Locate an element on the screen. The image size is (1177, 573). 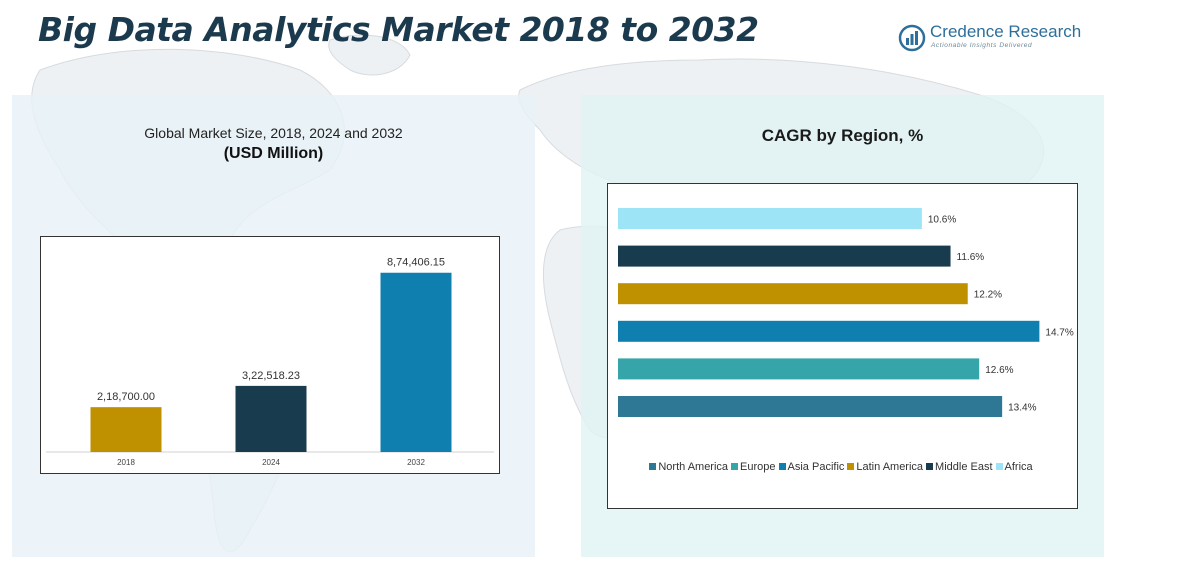
page-title: Big Data Analytics Market 2018 to 2032 is located at coordinates (398, 29).